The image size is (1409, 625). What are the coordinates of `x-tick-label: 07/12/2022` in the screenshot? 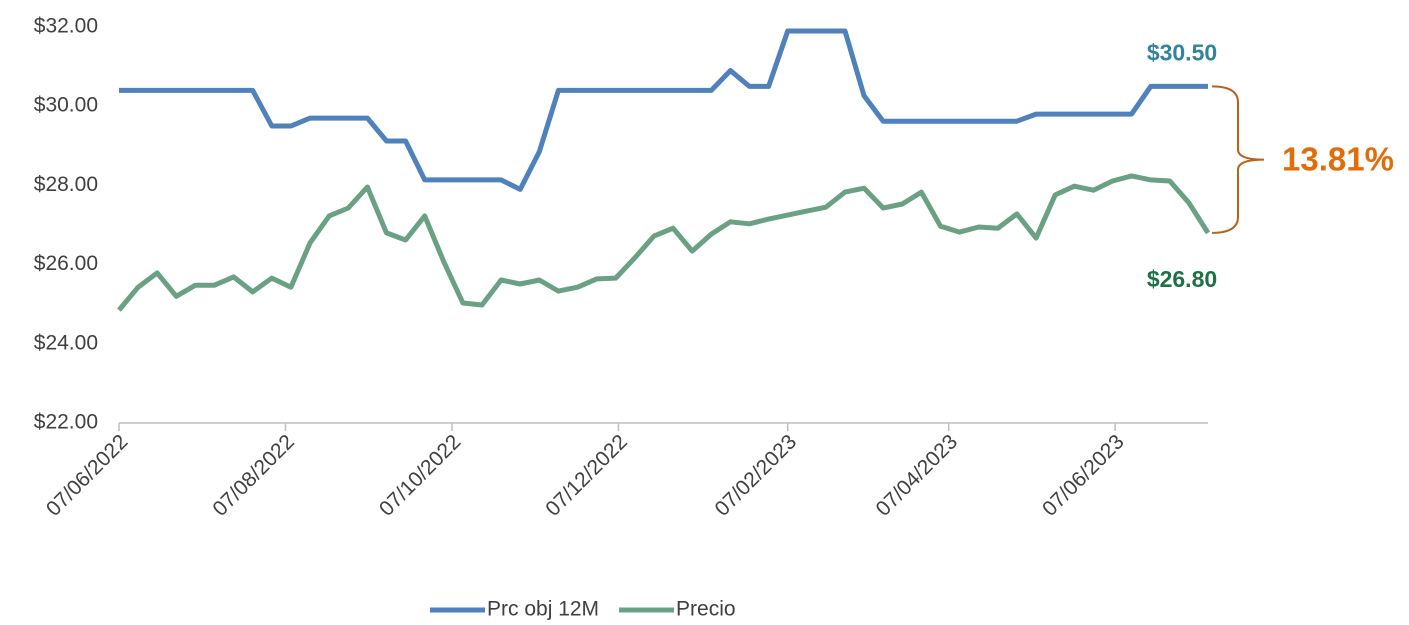 It's located at (586, 475).